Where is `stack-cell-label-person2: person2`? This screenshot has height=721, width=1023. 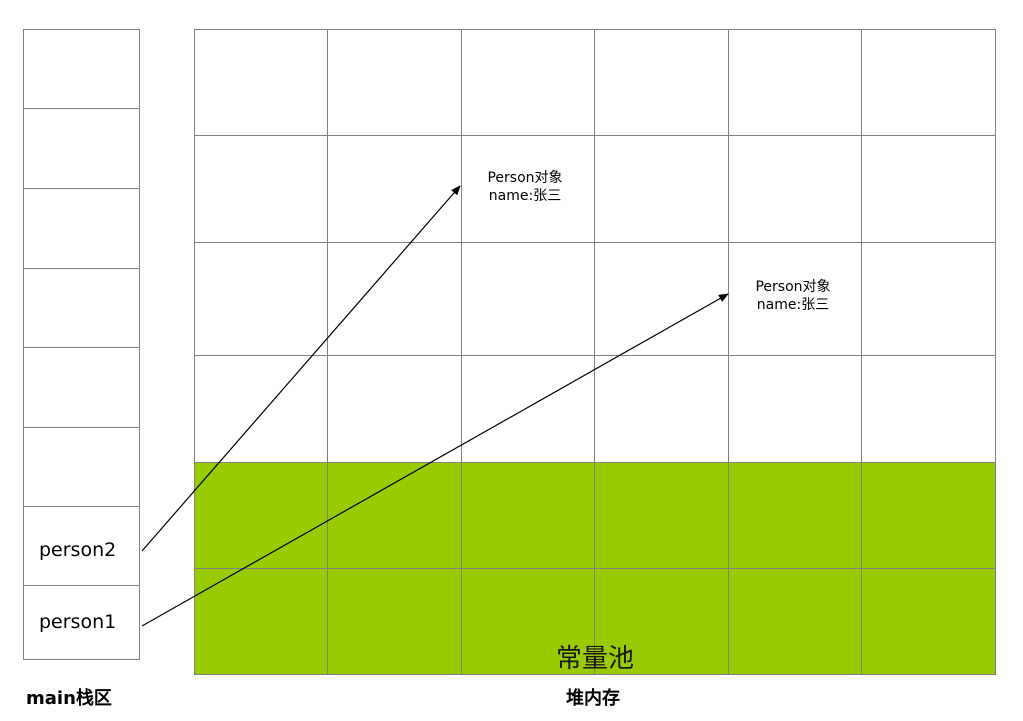
stack-cell-label-person2: person2 is located at coordinates (78, 550).